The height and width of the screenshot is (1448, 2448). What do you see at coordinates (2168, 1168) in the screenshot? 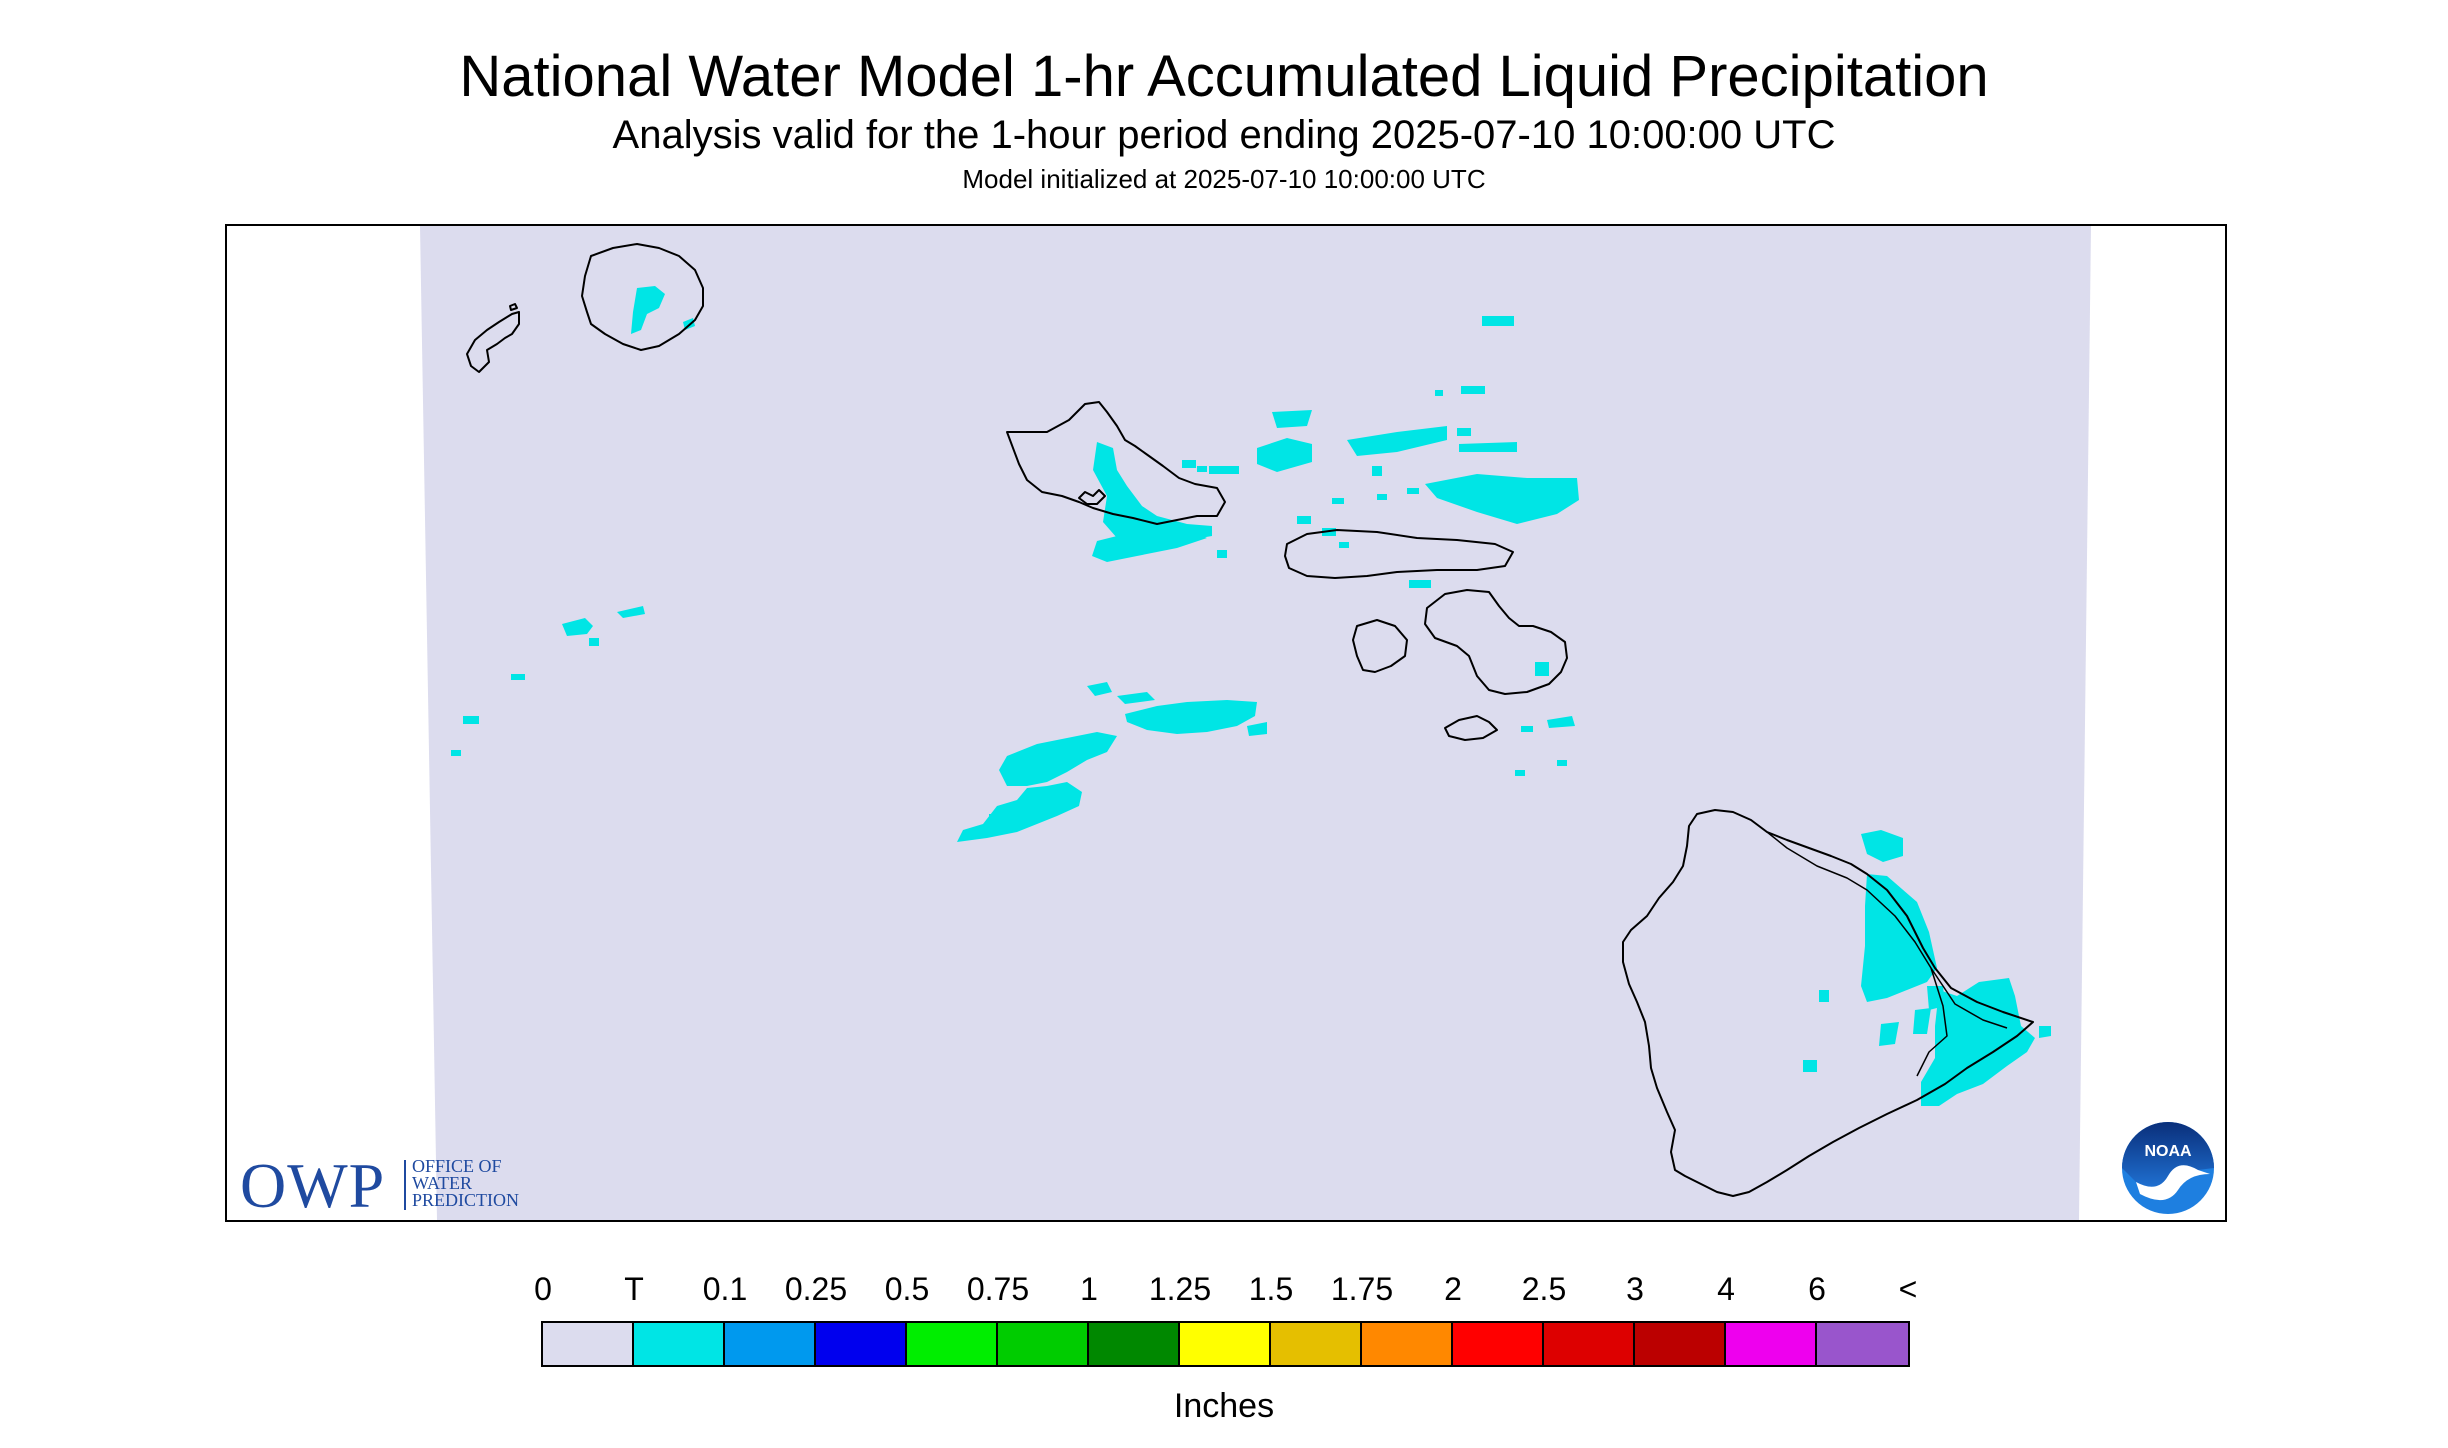
I see `noaa-logo: NOAA` at bounding box center [2168, 1168].